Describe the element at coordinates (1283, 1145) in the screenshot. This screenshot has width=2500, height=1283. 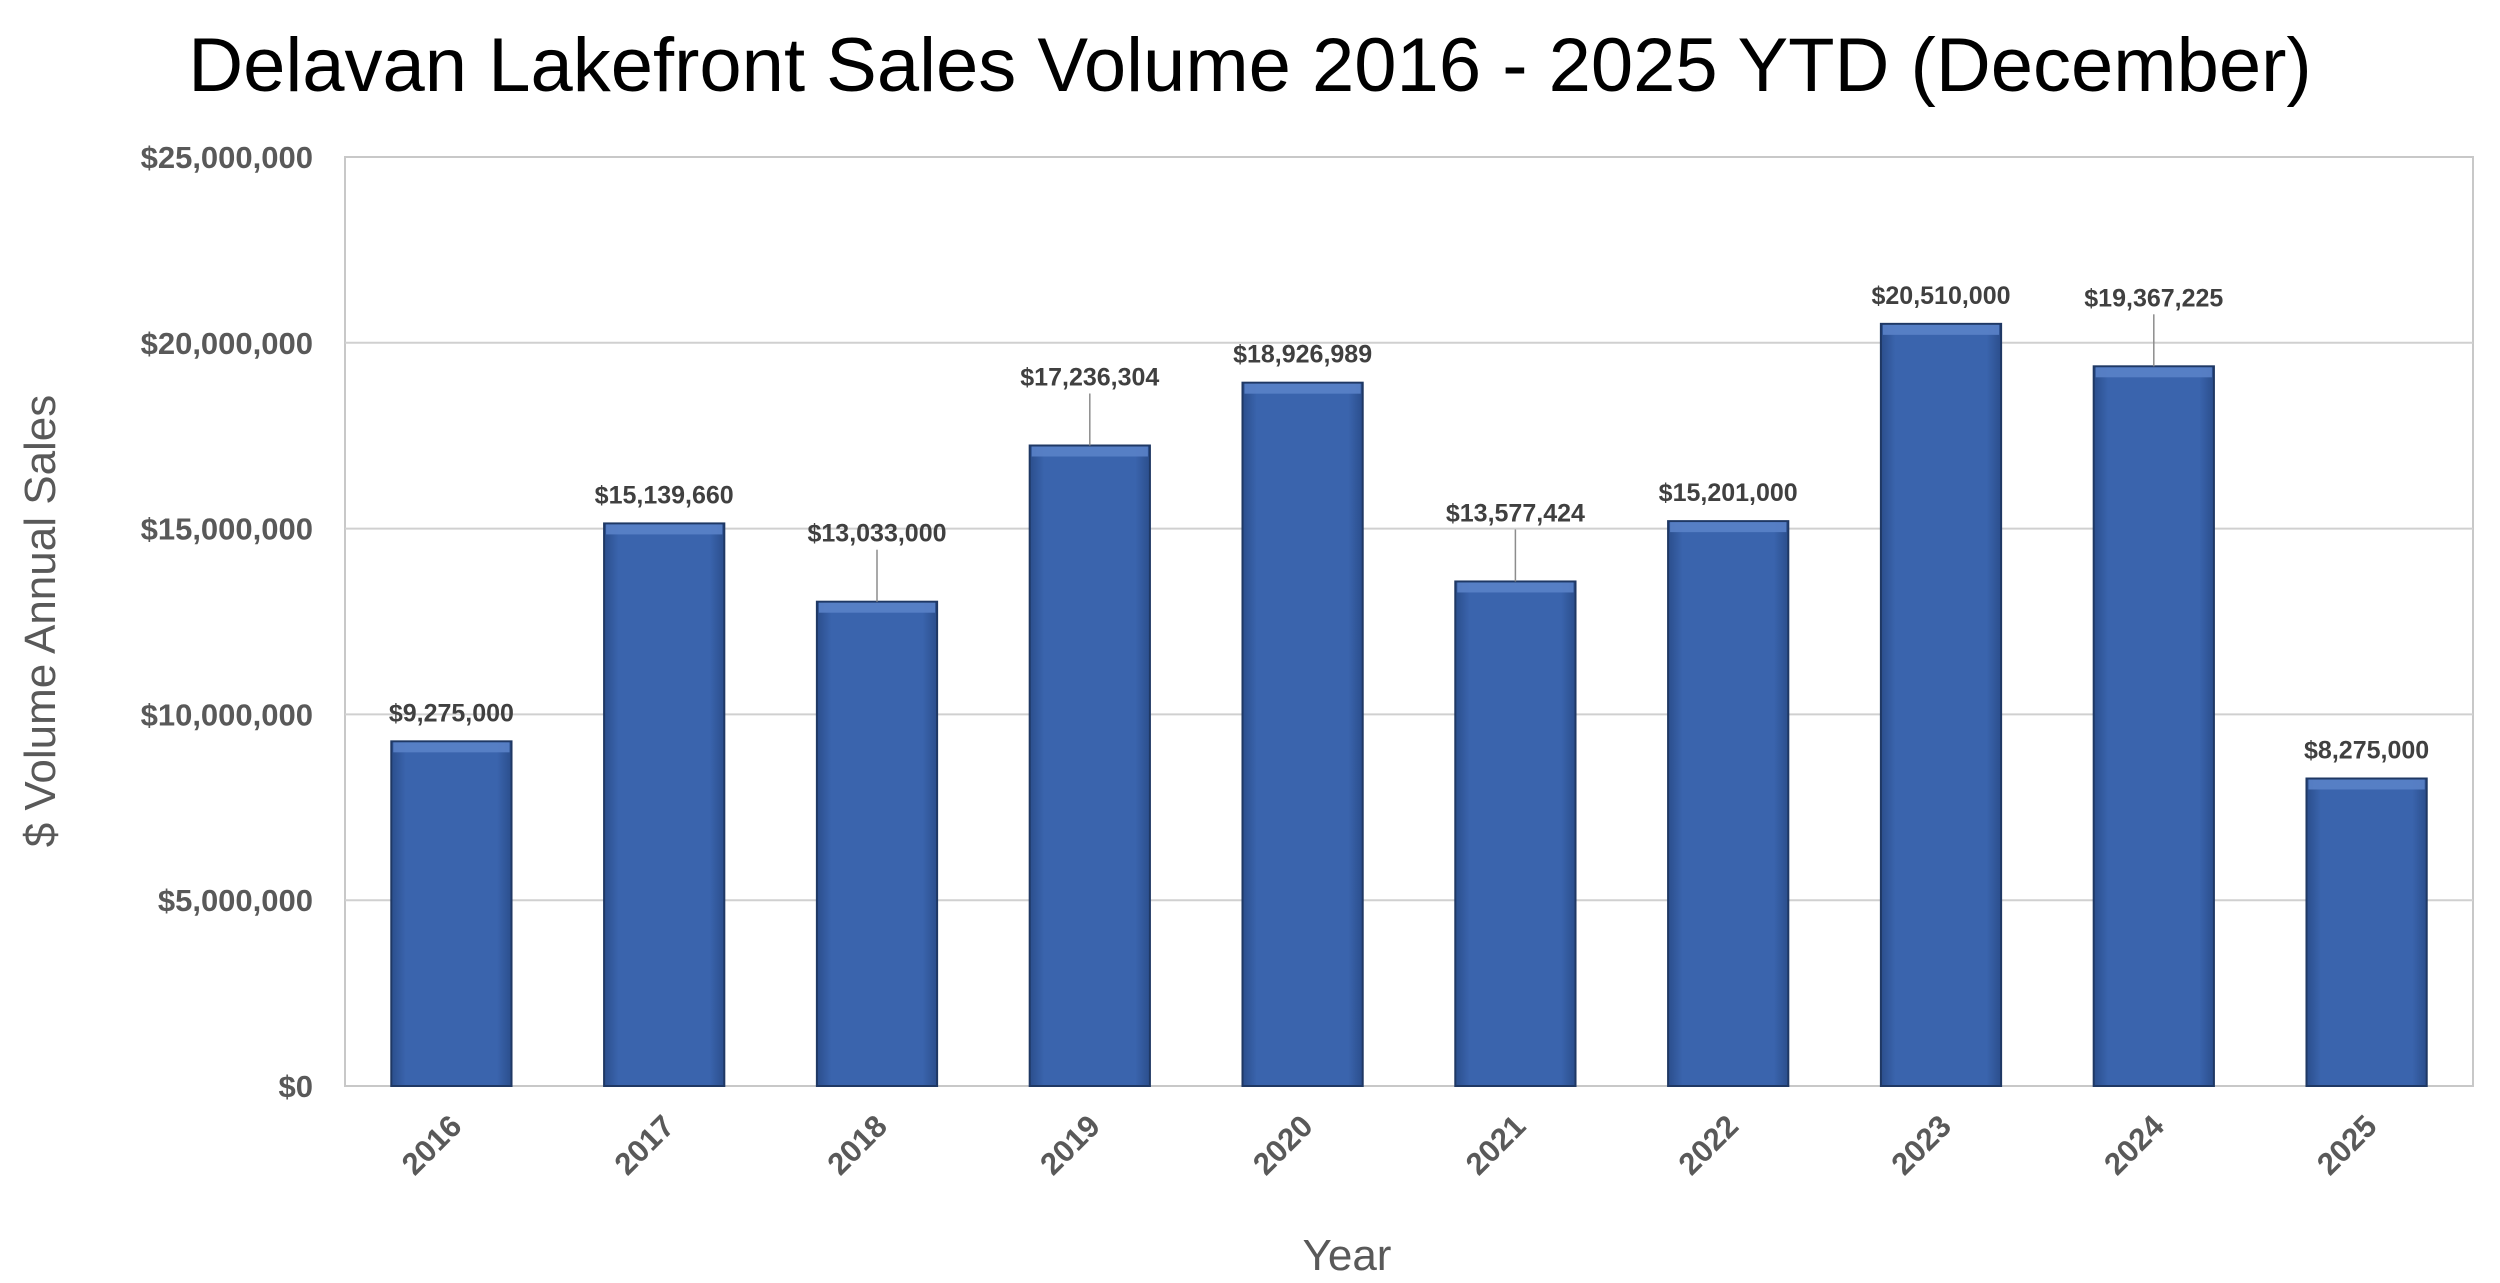
I see `x-tick-label: 2020` at that location.